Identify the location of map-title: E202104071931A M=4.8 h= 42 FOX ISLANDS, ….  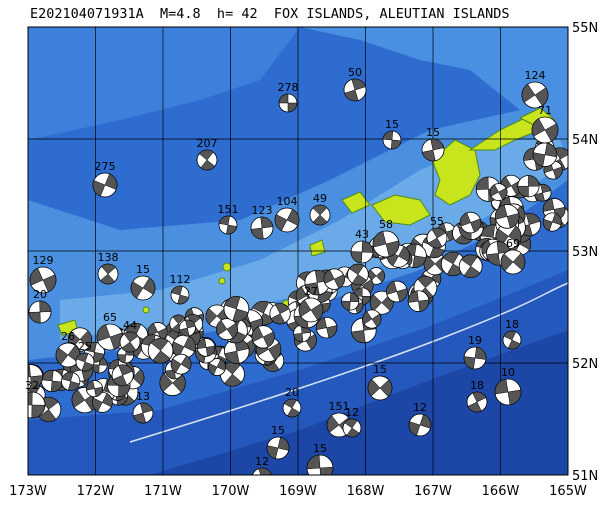
(270, 14).